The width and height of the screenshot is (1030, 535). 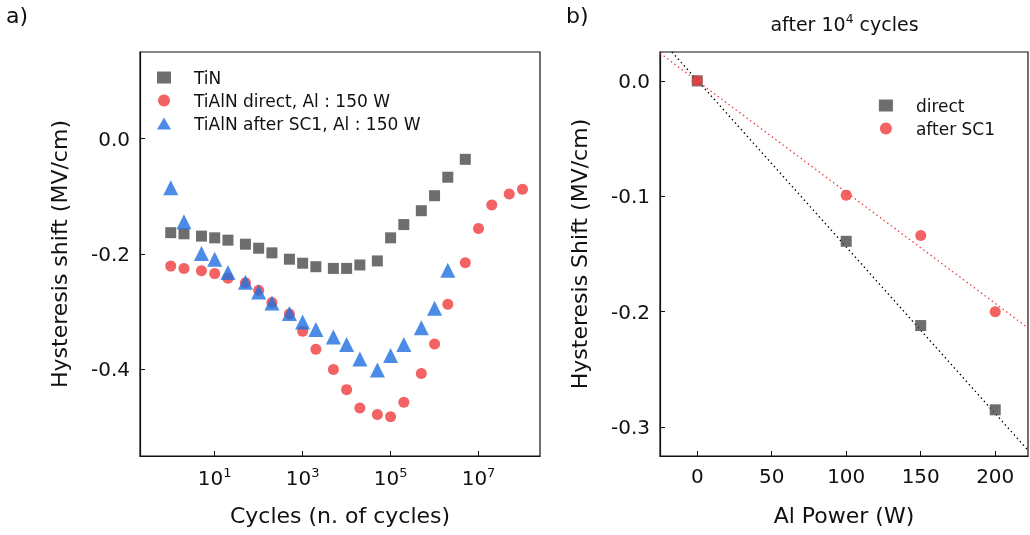 What do you see at coordinates (772, 476) in the screenshot?
I see `x-tick-label: 50` at bounding box center [772, 476].